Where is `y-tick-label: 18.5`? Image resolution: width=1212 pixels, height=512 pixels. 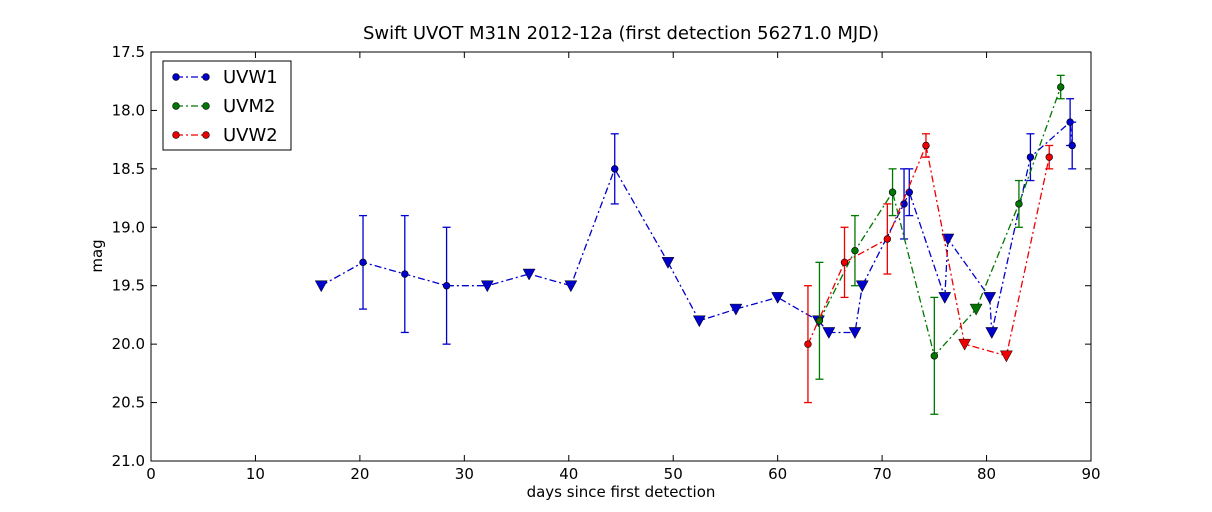
y-tick-label: 18.5 is located at coordinates (128, 169).